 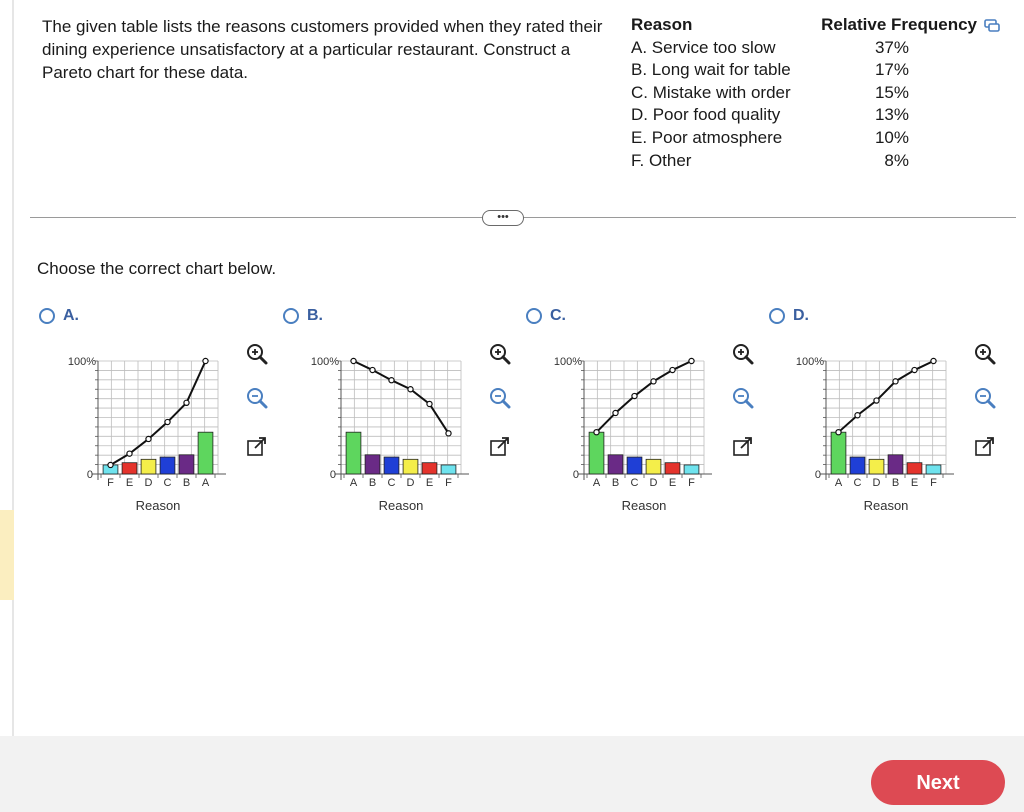 I want to click on instruction-text: Choose the correct chart below., so click(x=157, y=268).